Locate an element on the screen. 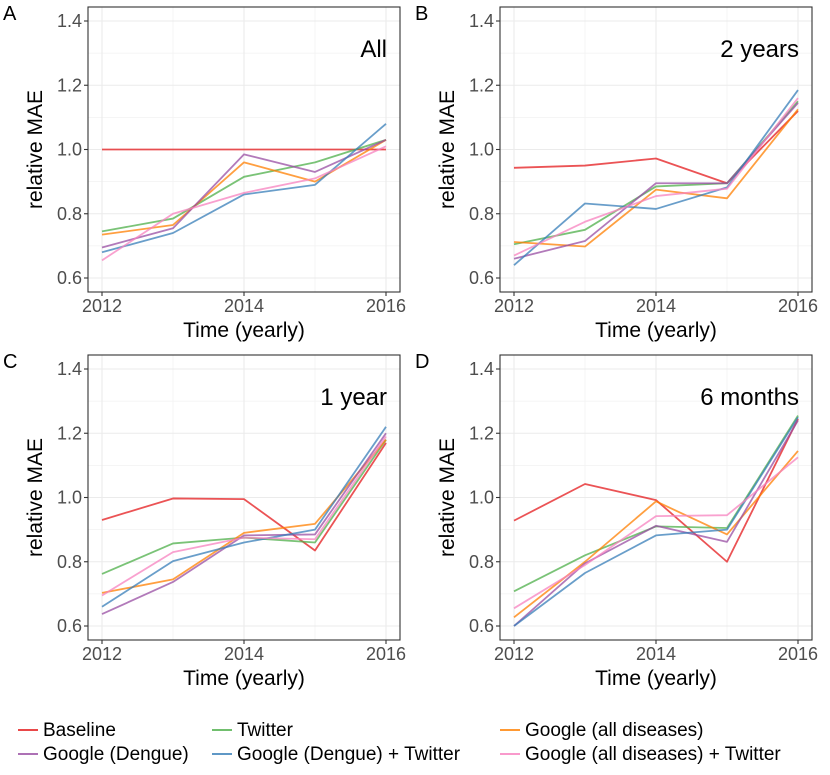 Image resolution: width=830 pixels, height=775 pixels. legend-item: Twitter is located at coordinates (253, 730).